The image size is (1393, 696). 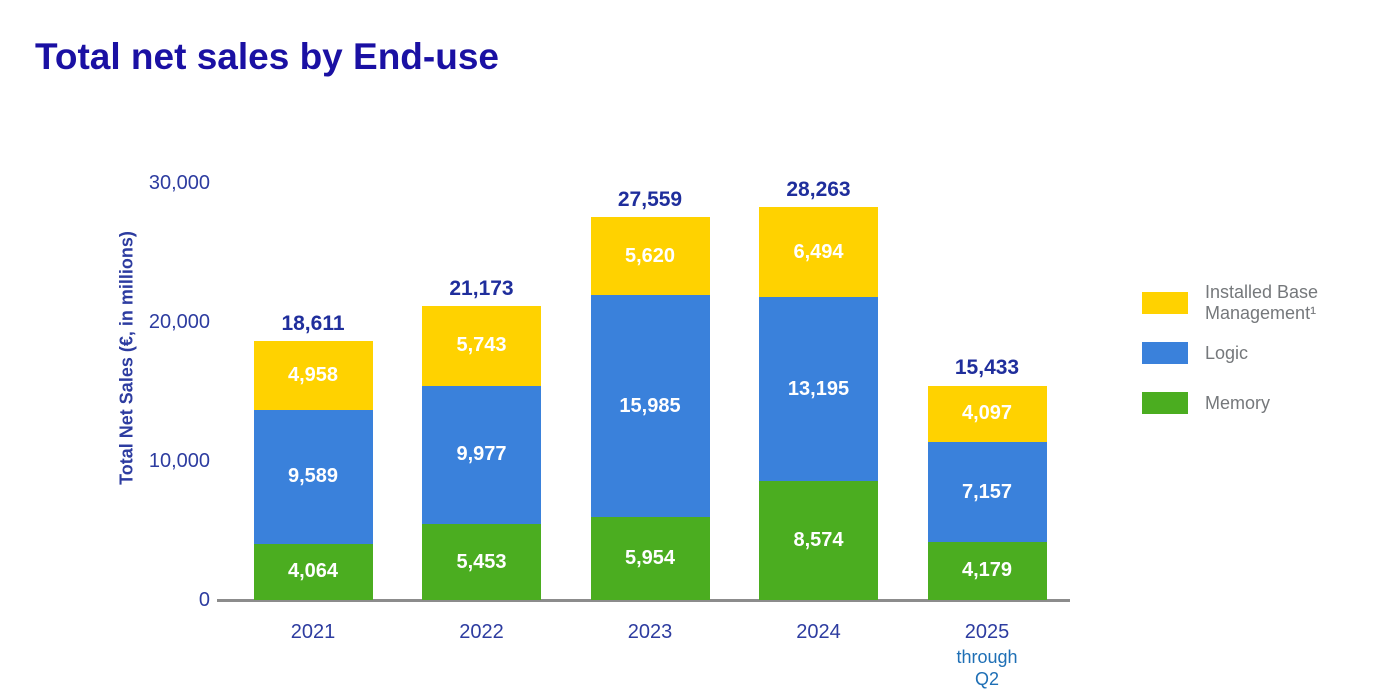 I want to click on bar-segment-installed-base-management-2024: 6,494, so click(x=818, y=252).